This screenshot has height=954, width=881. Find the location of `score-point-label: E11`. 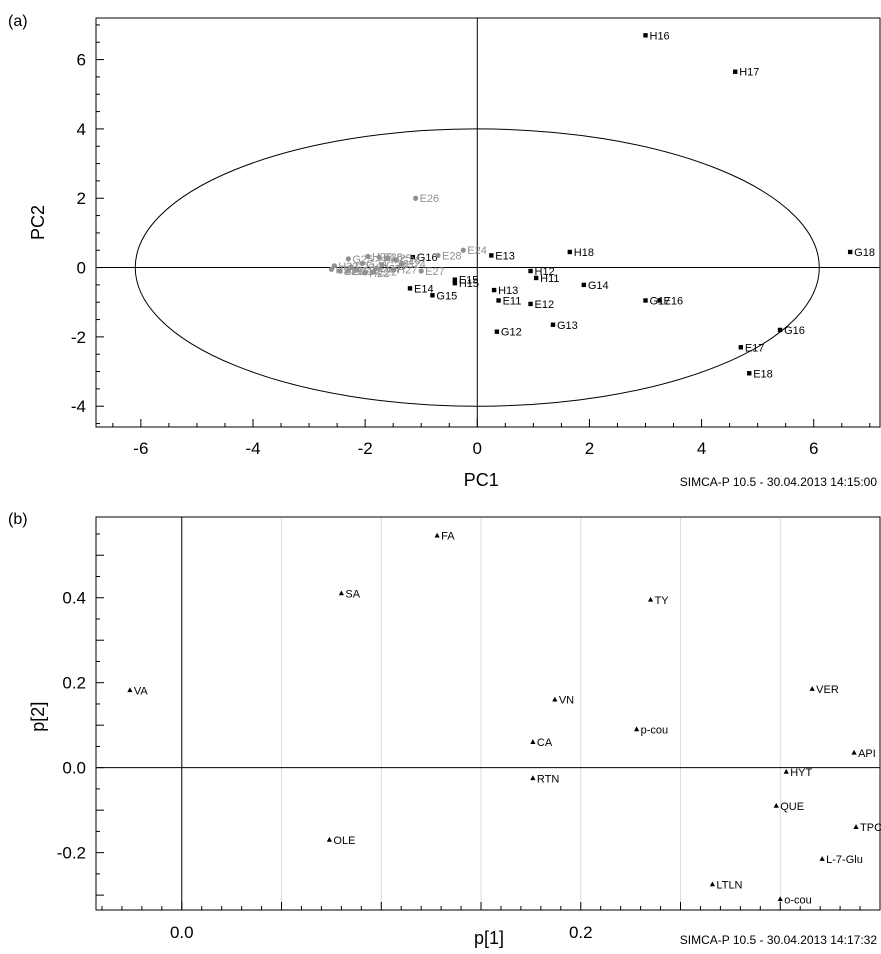

score-point-label: E11 is located at coordinates (512, 301).